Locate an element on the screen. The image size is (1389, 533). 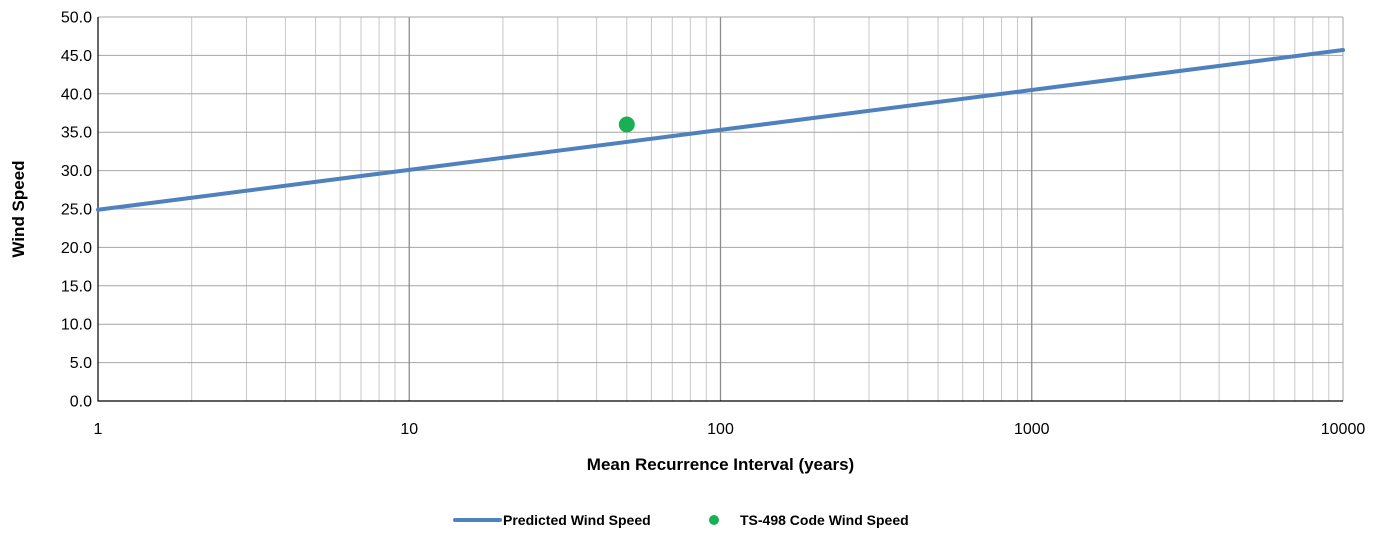
x-tick-label: 100 is located at coordinates (720, 429).